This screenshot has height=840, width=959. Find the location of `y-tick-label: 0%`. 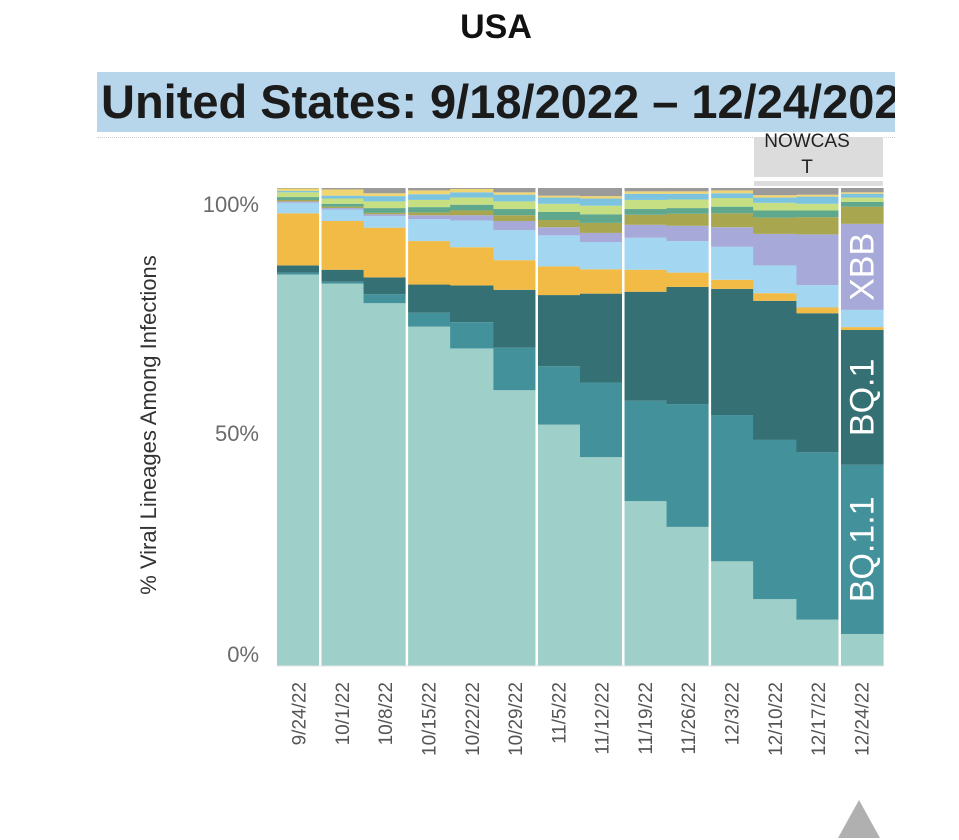

y-tick-label: 0% is located at coordinates (243, 654).